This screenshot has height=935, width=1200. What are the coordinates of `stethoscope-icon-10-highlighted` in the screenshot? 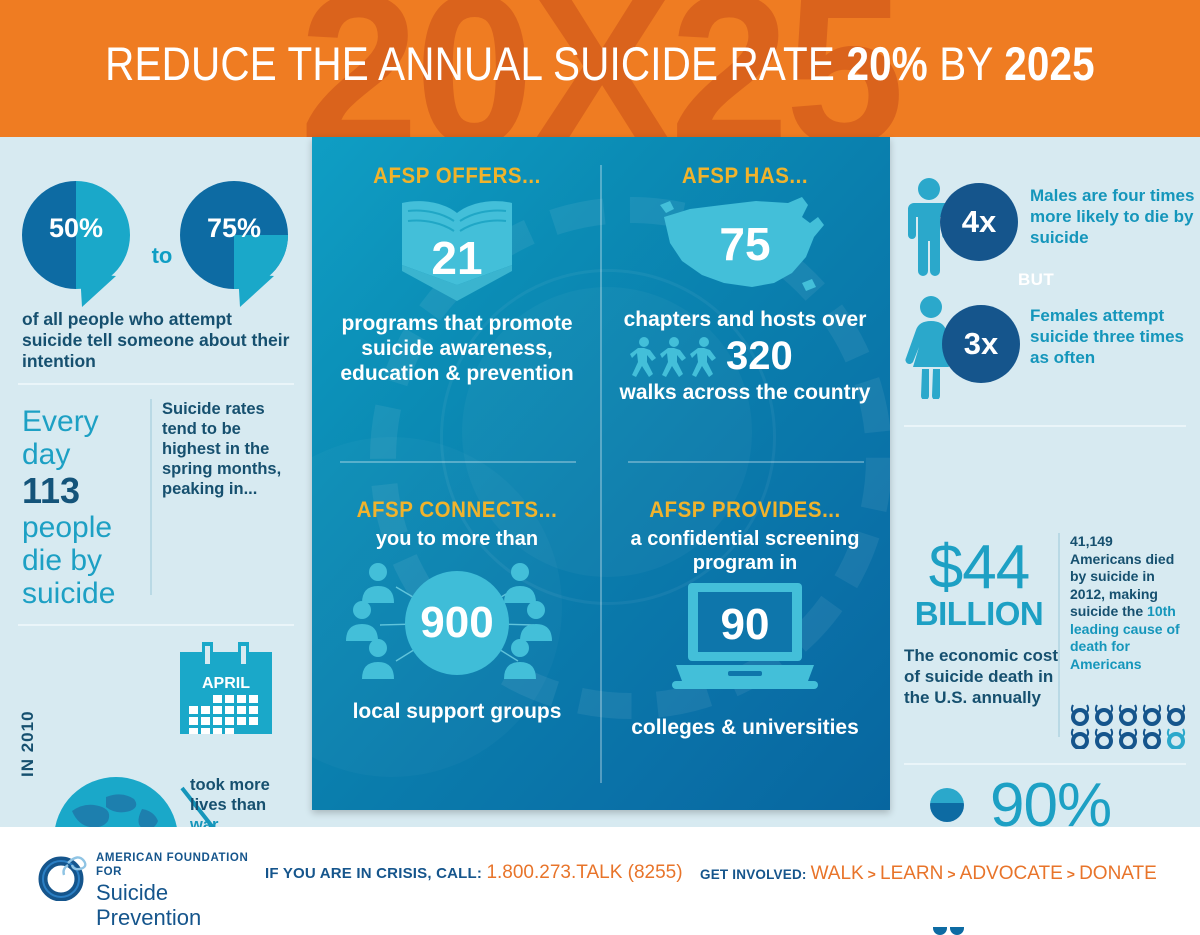 It's located at (1176, 739).